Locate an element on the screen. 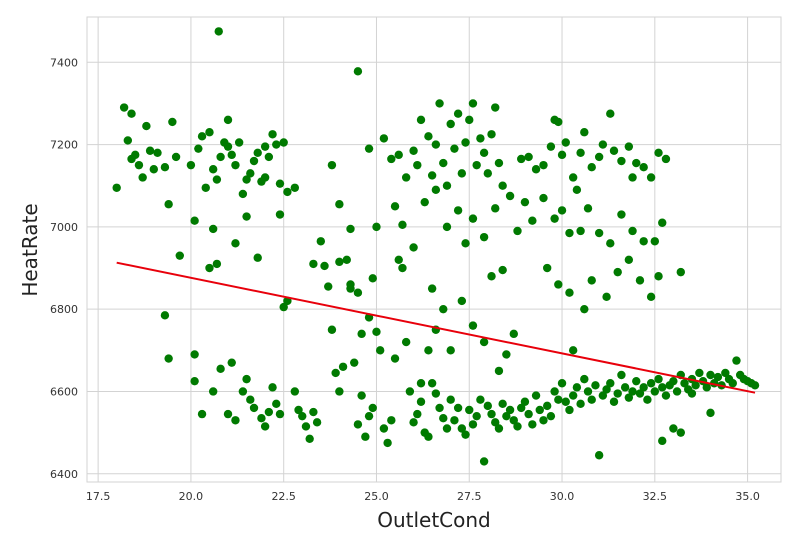  x-tick-label: 17.5 is located at coordinates (98, 496).